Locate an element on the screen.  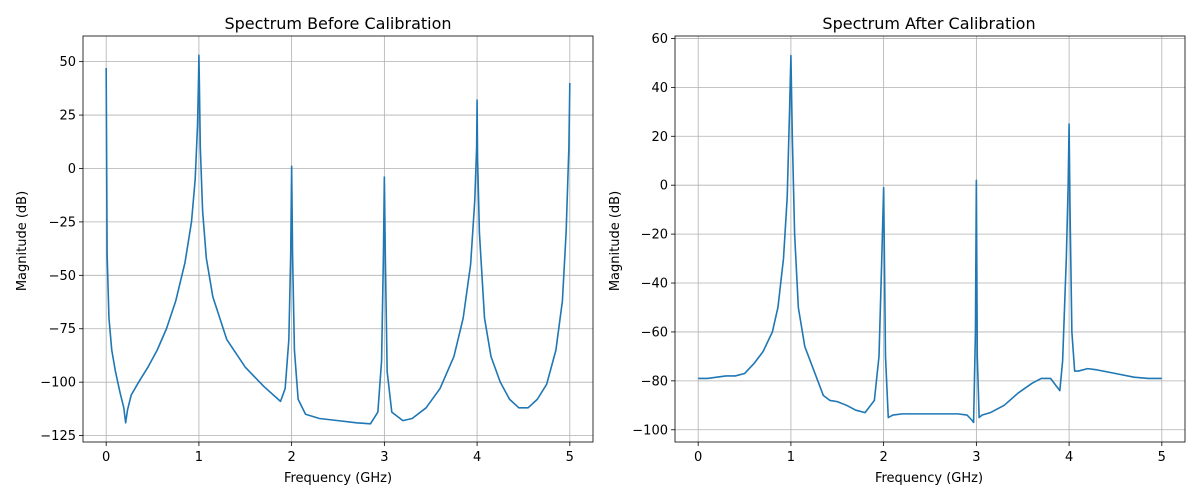
y-tick-label: 20 is located at coordinates (659, 137).